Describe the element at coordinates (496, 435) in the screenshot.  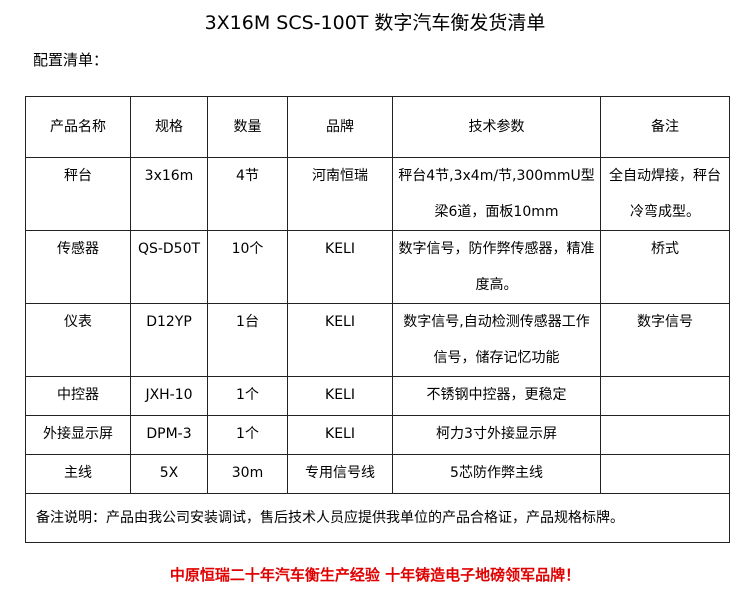
I see `table-cell: 柯力3寸外接显示屏` at that location.